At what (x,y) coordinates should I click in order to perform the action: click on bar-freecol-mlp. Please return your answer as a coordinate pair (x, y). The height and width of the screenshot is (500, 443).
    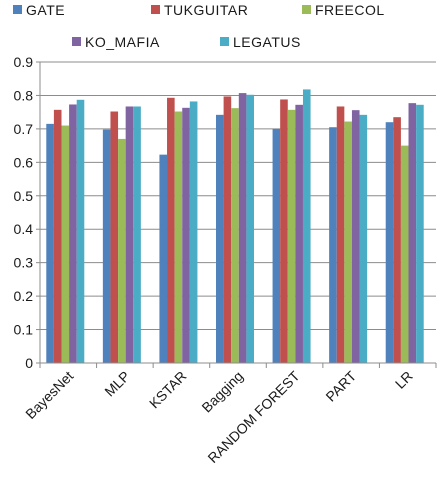
    Looking at the image, I should click on (122, 250).